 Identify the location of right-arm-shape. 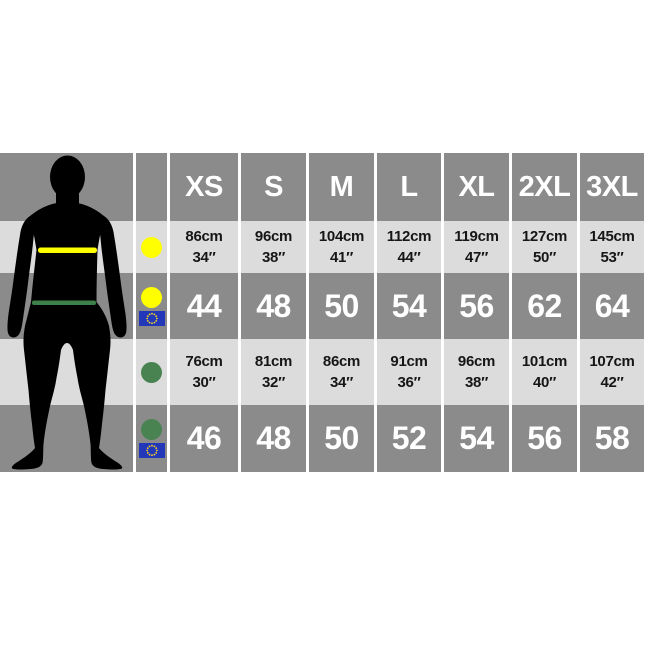
(112, 277).